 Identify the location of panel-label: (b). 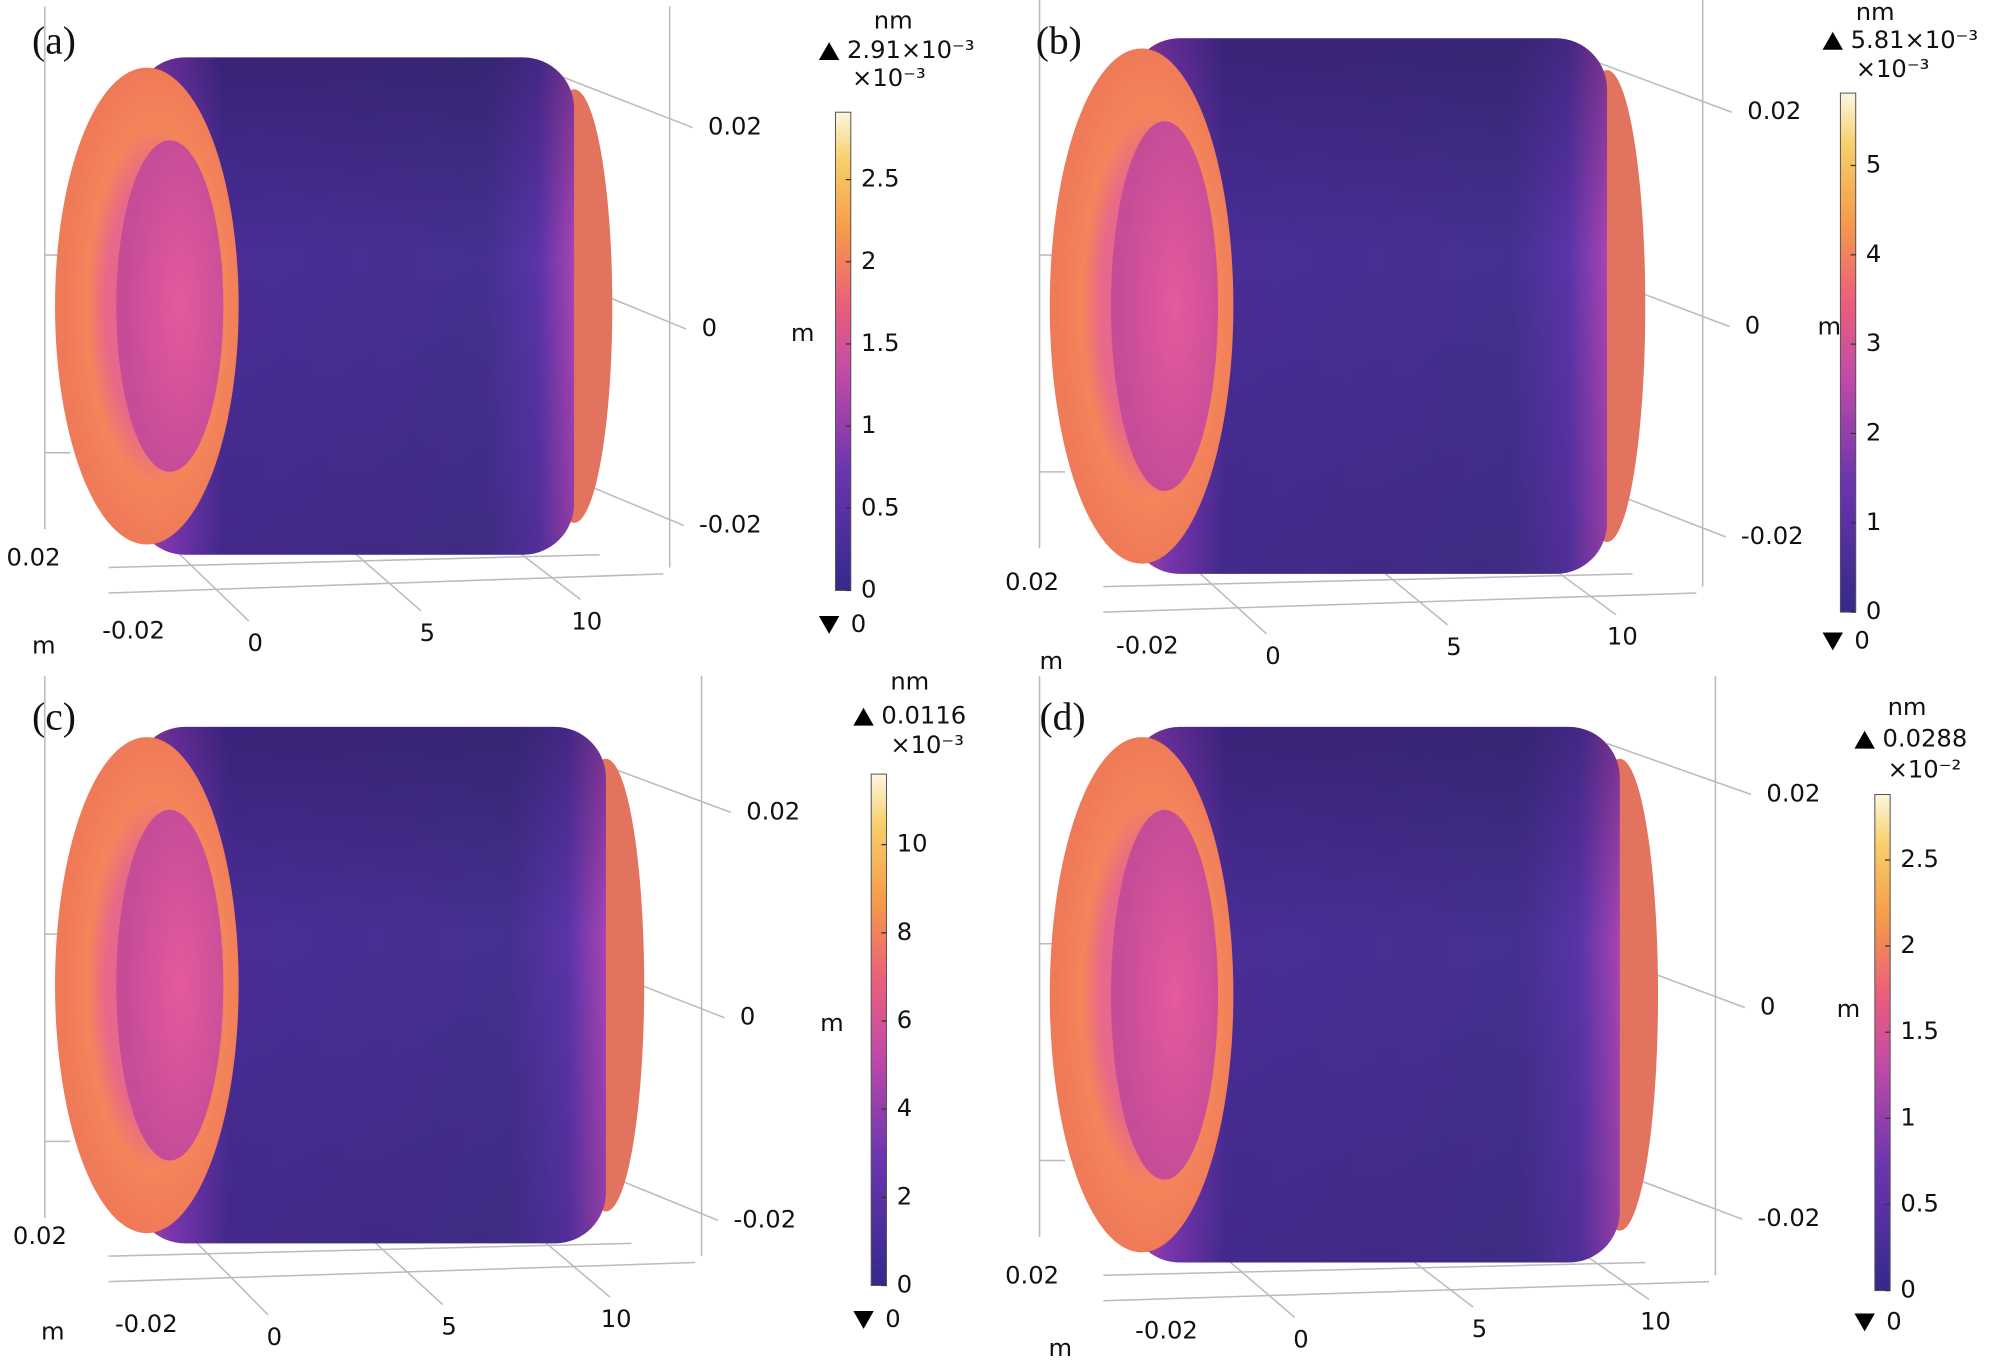
(1059, 41).